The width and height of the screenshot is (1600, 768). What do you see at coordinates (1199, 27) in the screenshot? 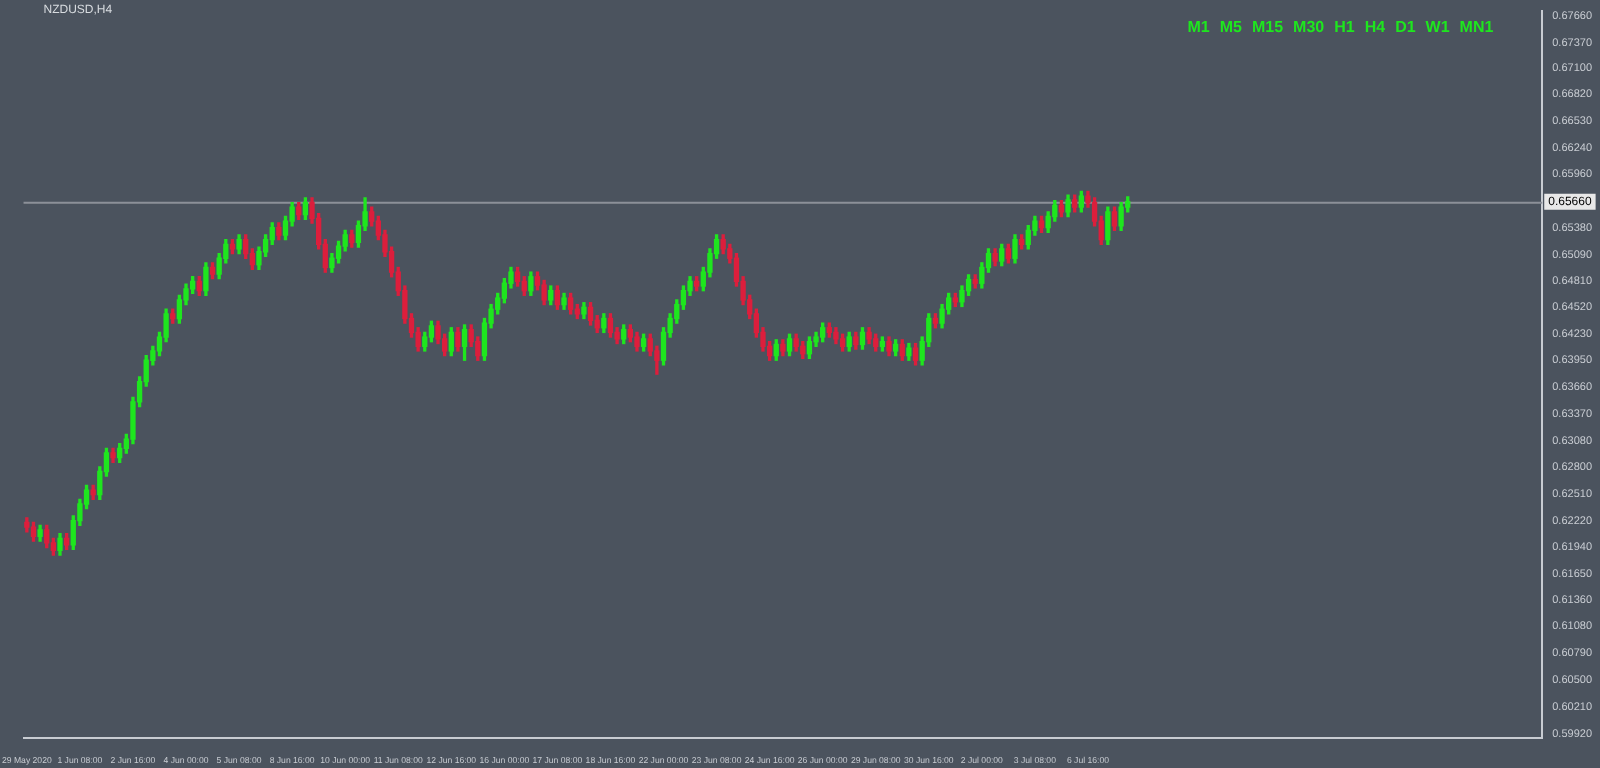
I see `annotation: M1` at bounding box center [1199, 27].